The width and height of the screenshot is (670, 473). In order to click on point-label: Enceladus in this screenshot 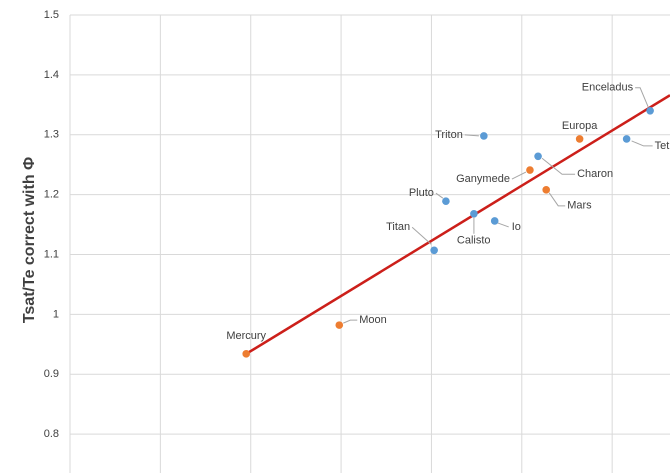, I will do `click(608, 88)`.